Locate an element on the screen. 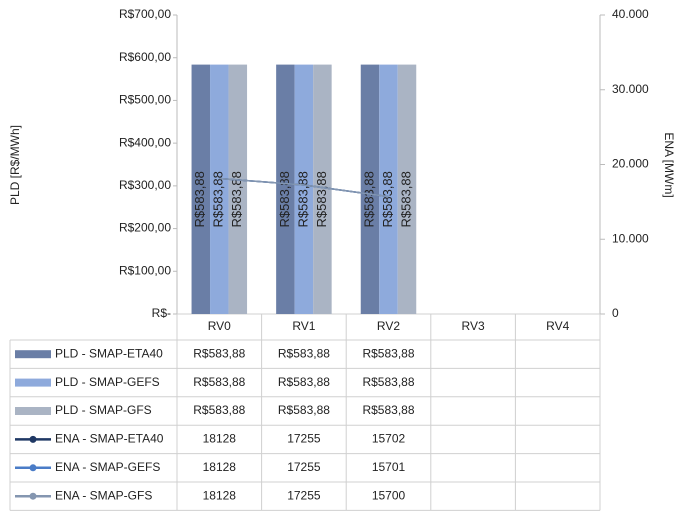  x-tick-label: RV0 is located at coordinates (219, 326).